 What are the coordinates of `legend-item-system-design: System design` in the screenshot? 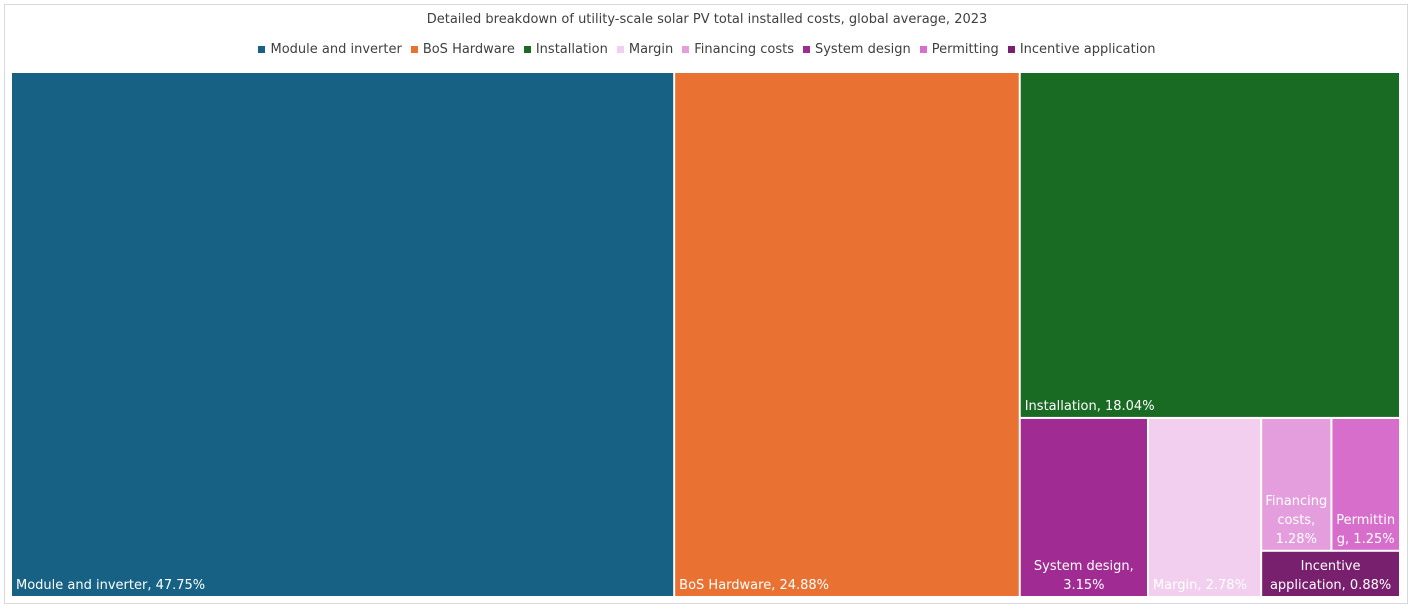 It's located at (856, 49).